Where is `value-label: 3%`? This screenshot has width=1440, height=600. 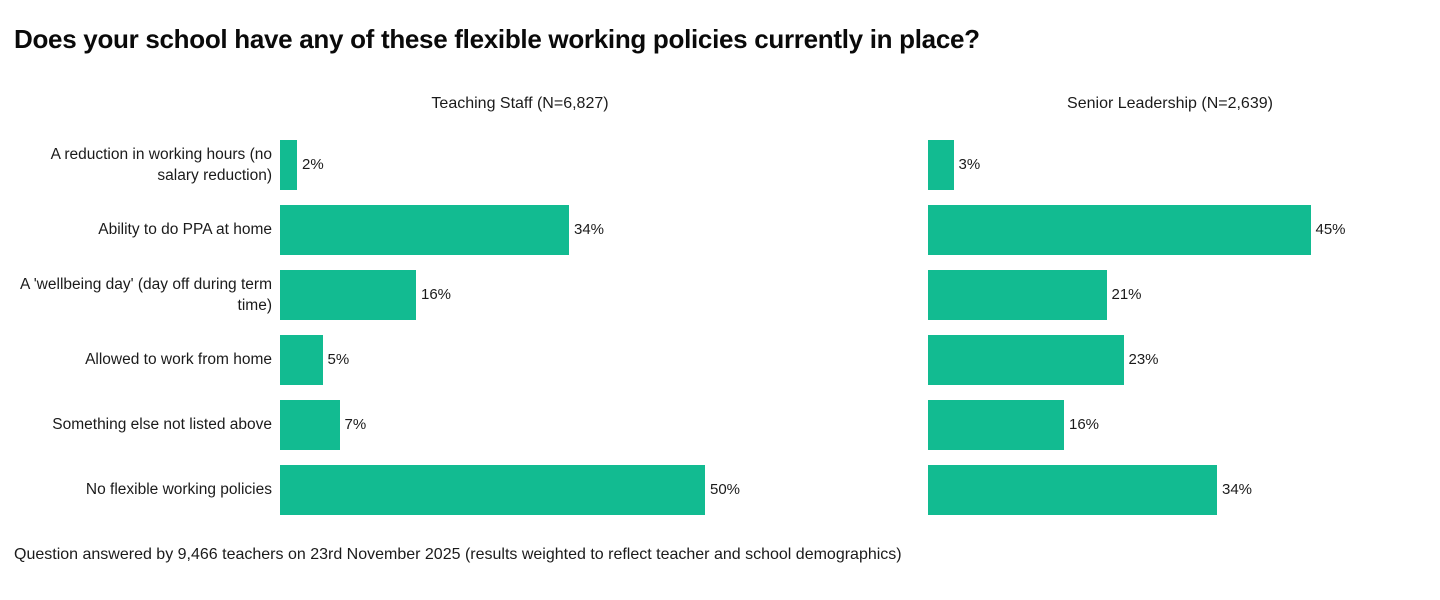
value-label: 3% is located at coordinates (969, 164).